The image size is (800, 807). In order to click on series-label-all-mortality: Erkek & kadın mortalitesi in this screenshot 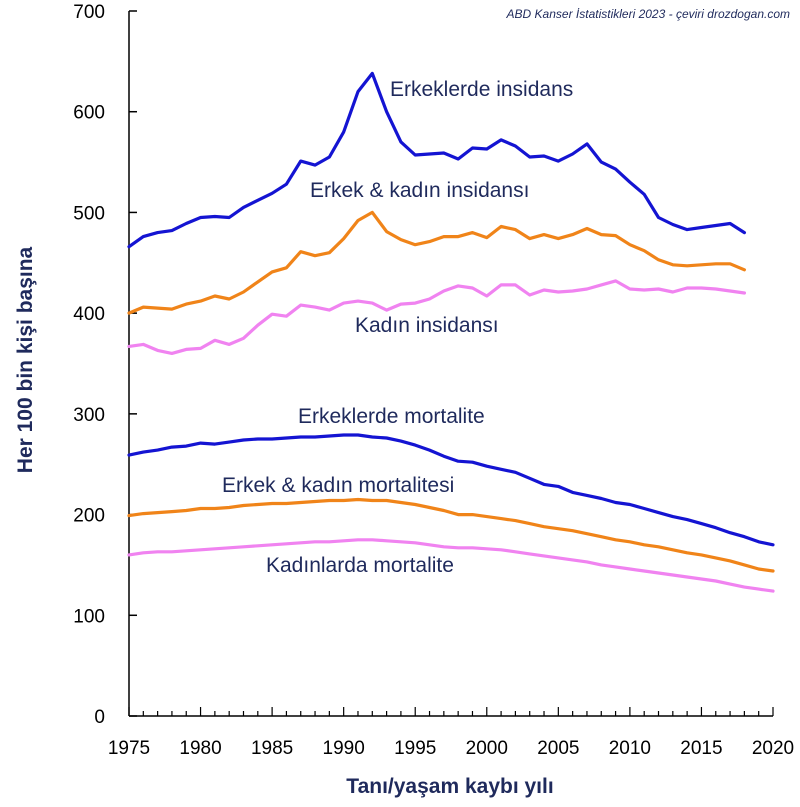, I will do `click(338, 485)`.